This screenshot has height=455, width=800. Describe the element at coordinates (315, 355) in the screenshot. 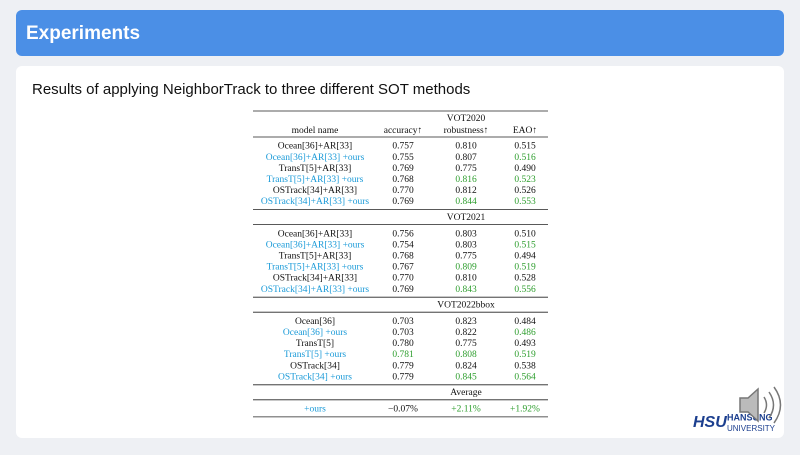

I see `model-name: TransT[5] +ours` at that location.